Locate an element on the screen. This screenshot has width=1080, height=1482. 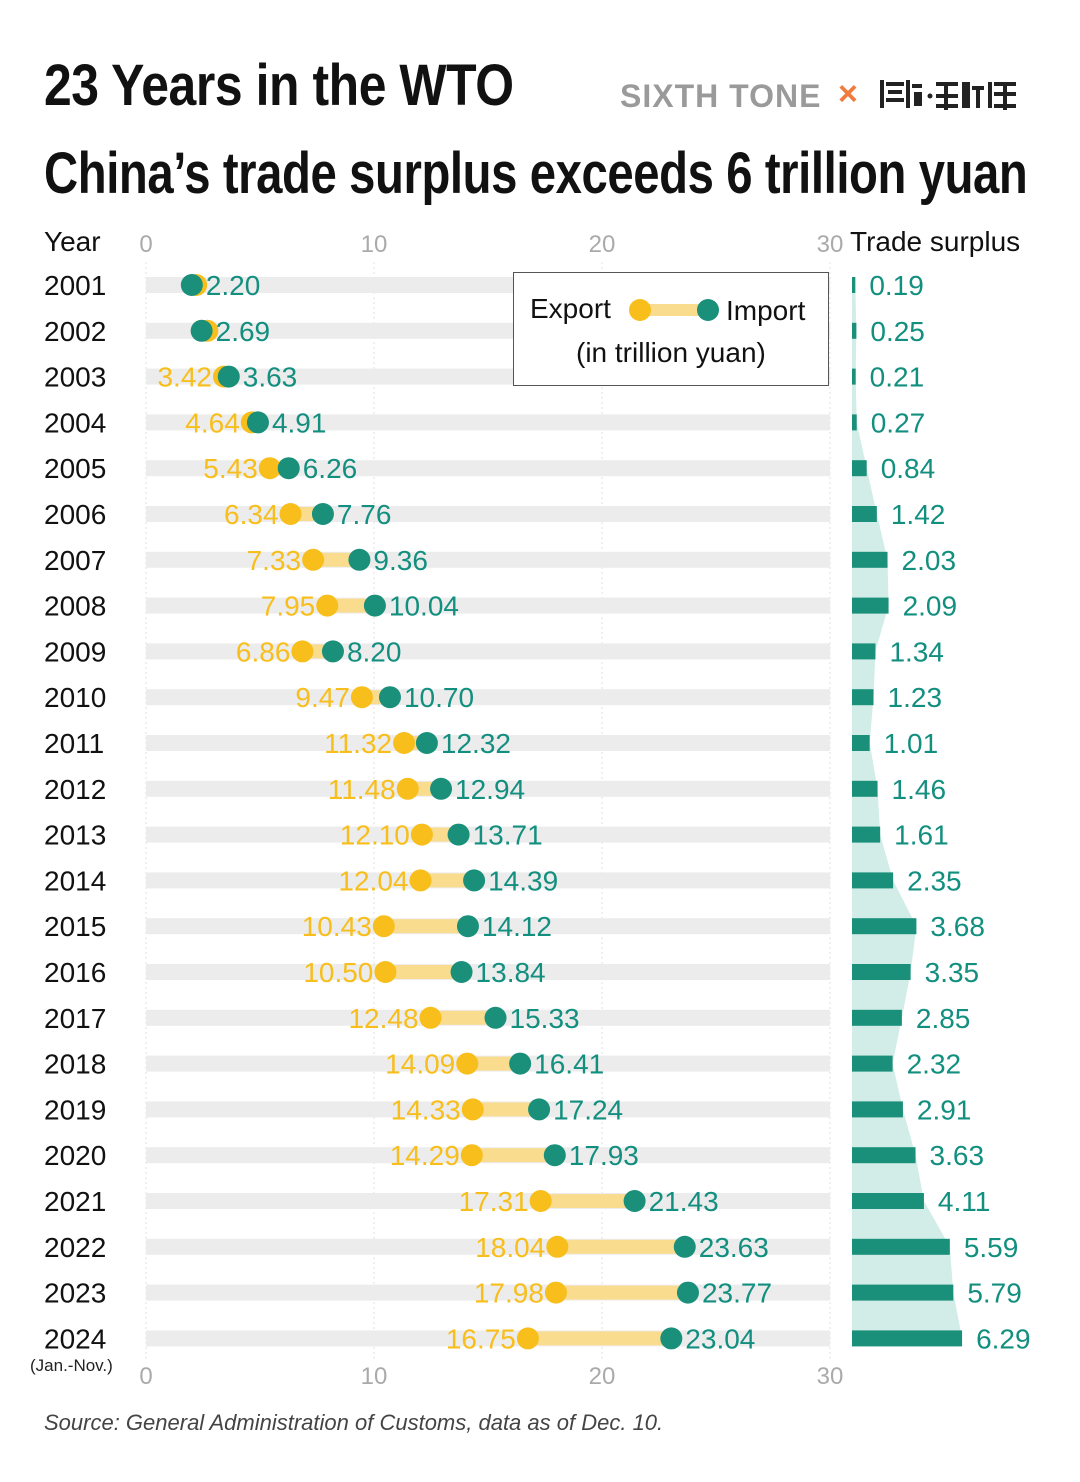
surplus-value-label: 3.63 is located at coordinates (957, 1155).